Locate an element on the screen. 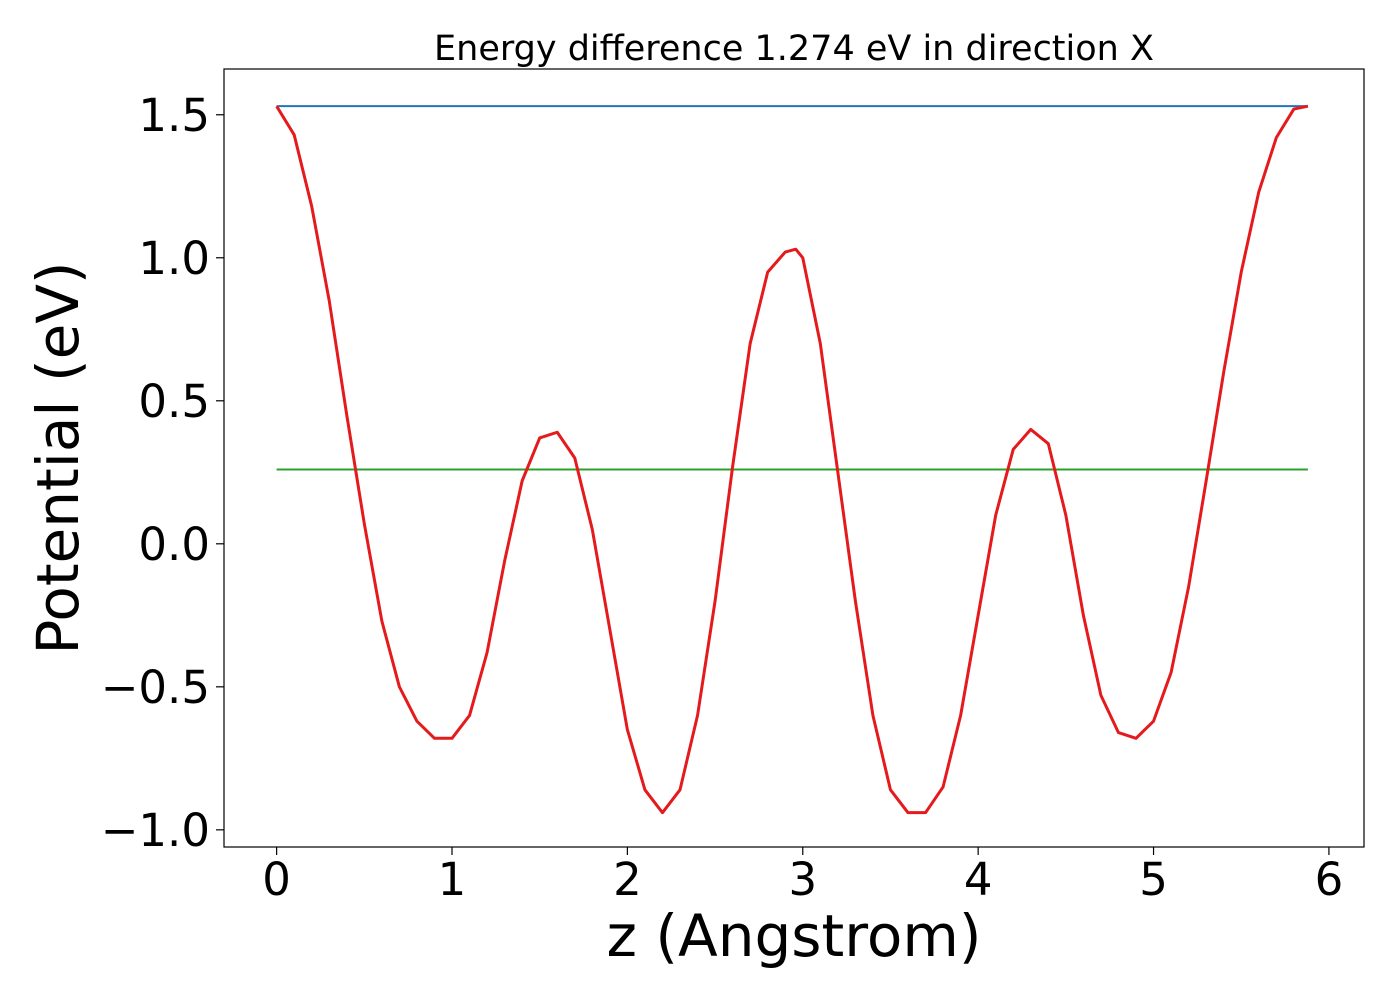 The width and height of the screenshot is (1400, 1000). y-tick-label: 1.5 is located at coordinates (174, 115).